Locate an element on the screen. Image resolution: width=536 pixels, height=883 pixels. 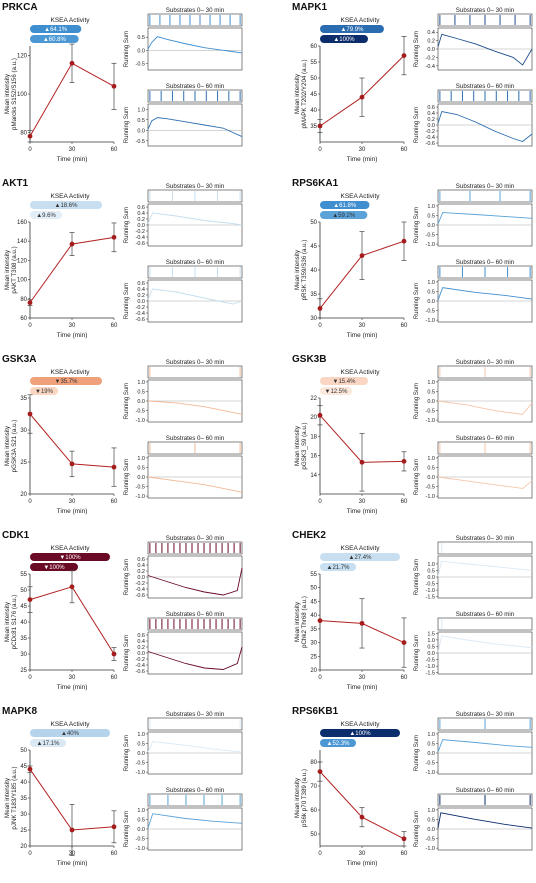
y-tick-label: 50 is located at coordinates (313, 79).